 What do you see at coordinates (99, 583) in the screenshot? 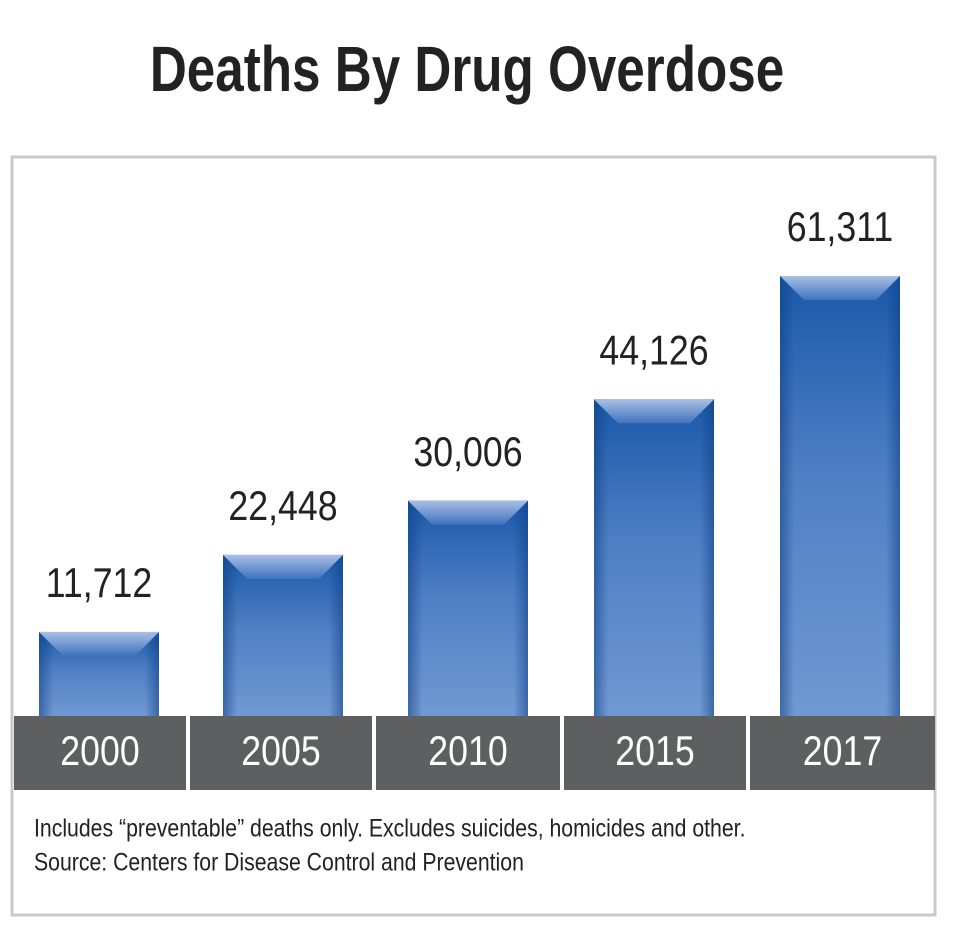
I see `value-label: 11,712` at bounding box center [99, 583].